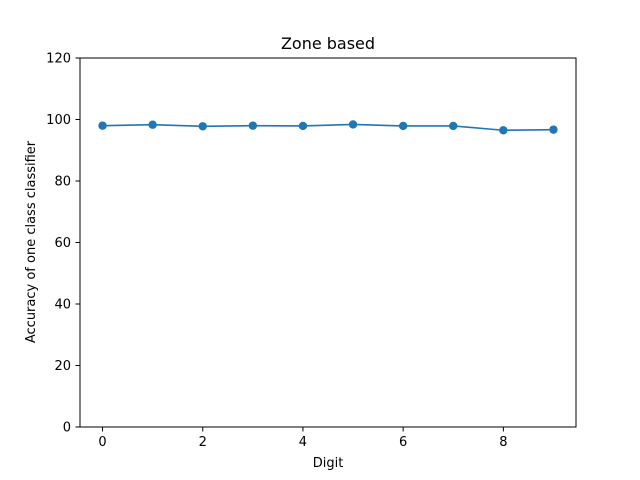 This screenshot has width=640, height=480. Describe the element at coordinates (62, 305) in the screenshot. I see `y-tick-label: 40` at that location.